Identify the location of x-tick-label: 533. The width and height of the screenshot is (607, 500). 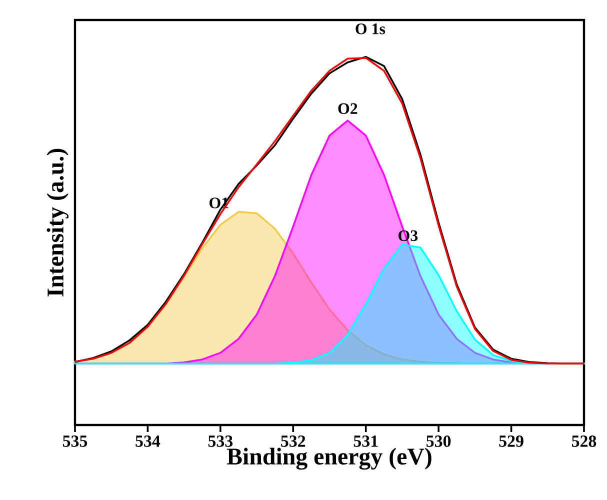
(220, 441).